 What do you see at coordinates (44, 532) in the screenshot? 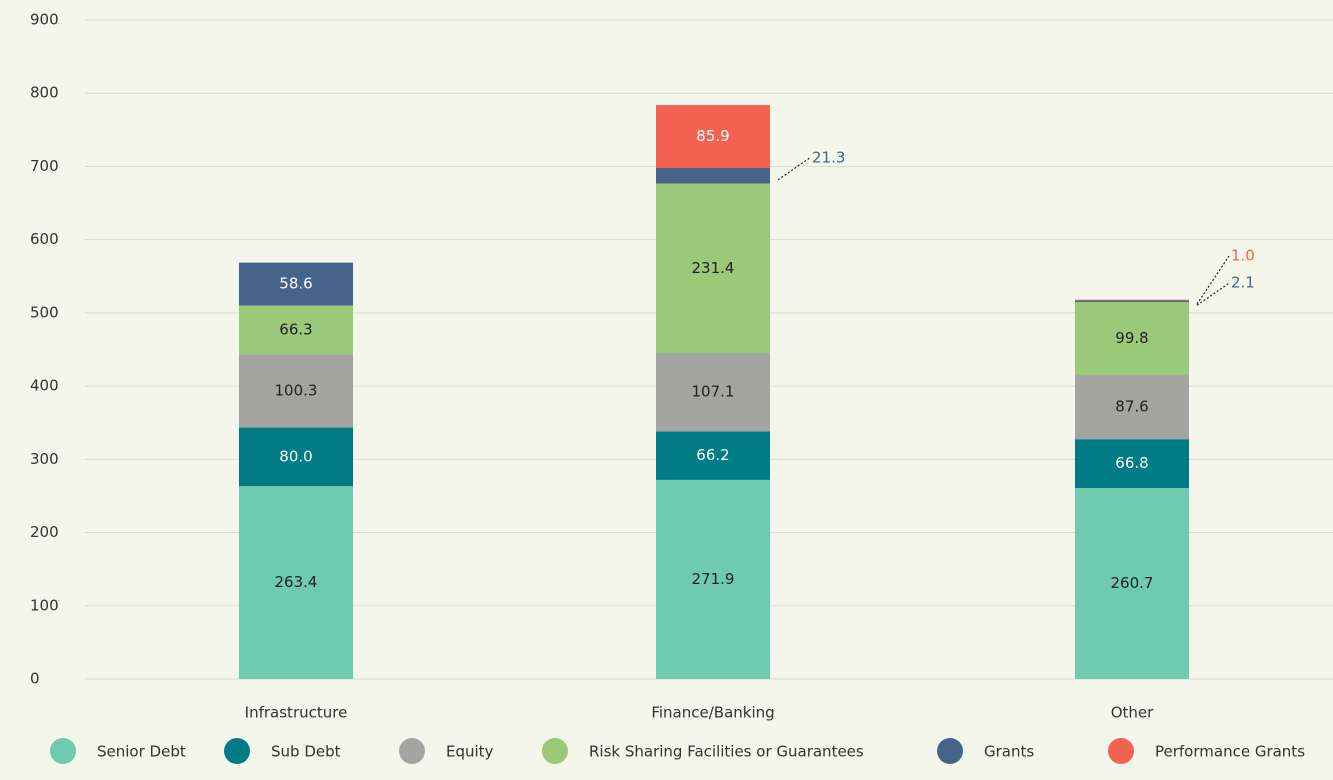
I see `y-tick-label: 200` at bounding box center [44, 532].